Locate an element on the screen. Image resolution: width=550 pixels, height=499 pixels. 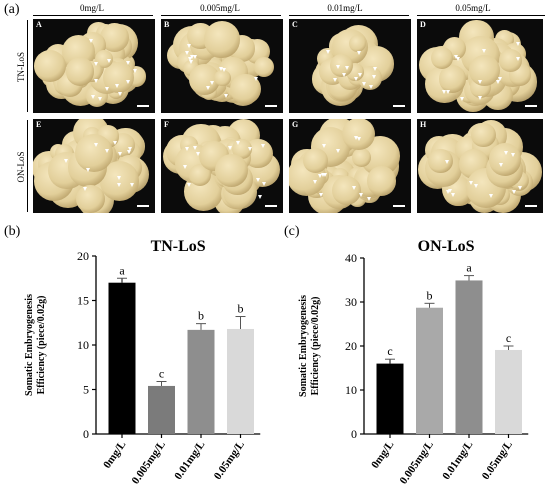
y-tick-label: 40 is located at coordinates (351, 258).